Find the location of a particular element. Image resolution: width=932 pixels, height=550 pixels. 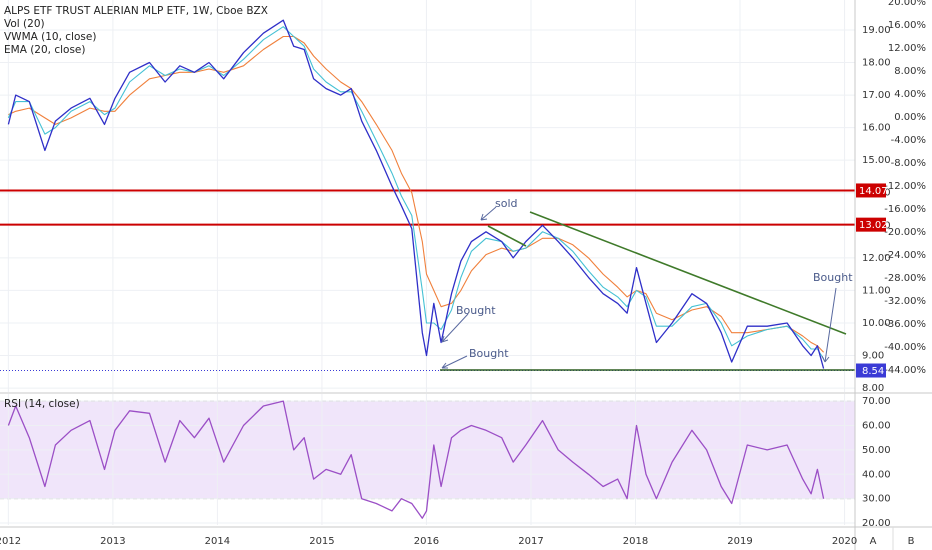

x-tick-label: 2015 is located at coordinates (321, 541).